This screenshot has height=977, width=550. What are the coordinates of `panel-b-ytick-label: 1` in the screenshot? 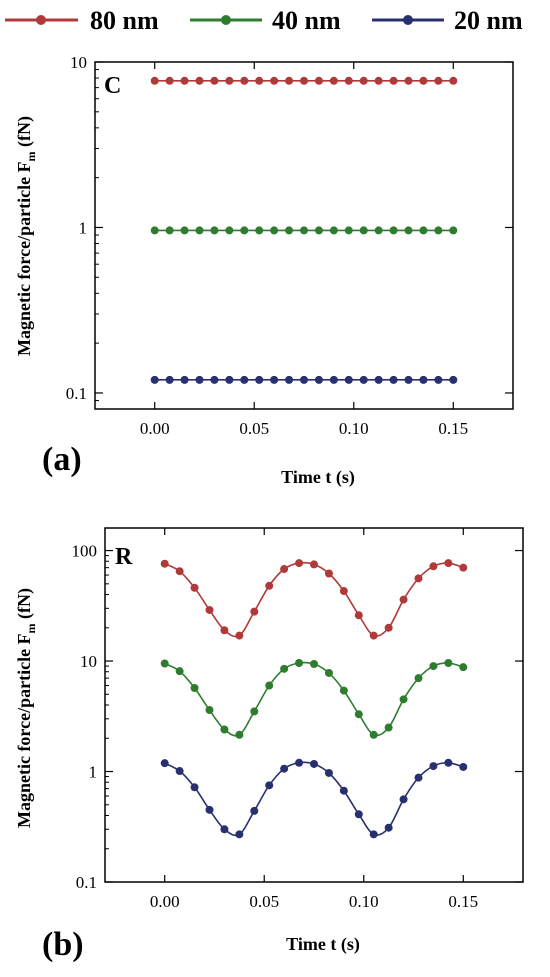 It's located at (93, 772).